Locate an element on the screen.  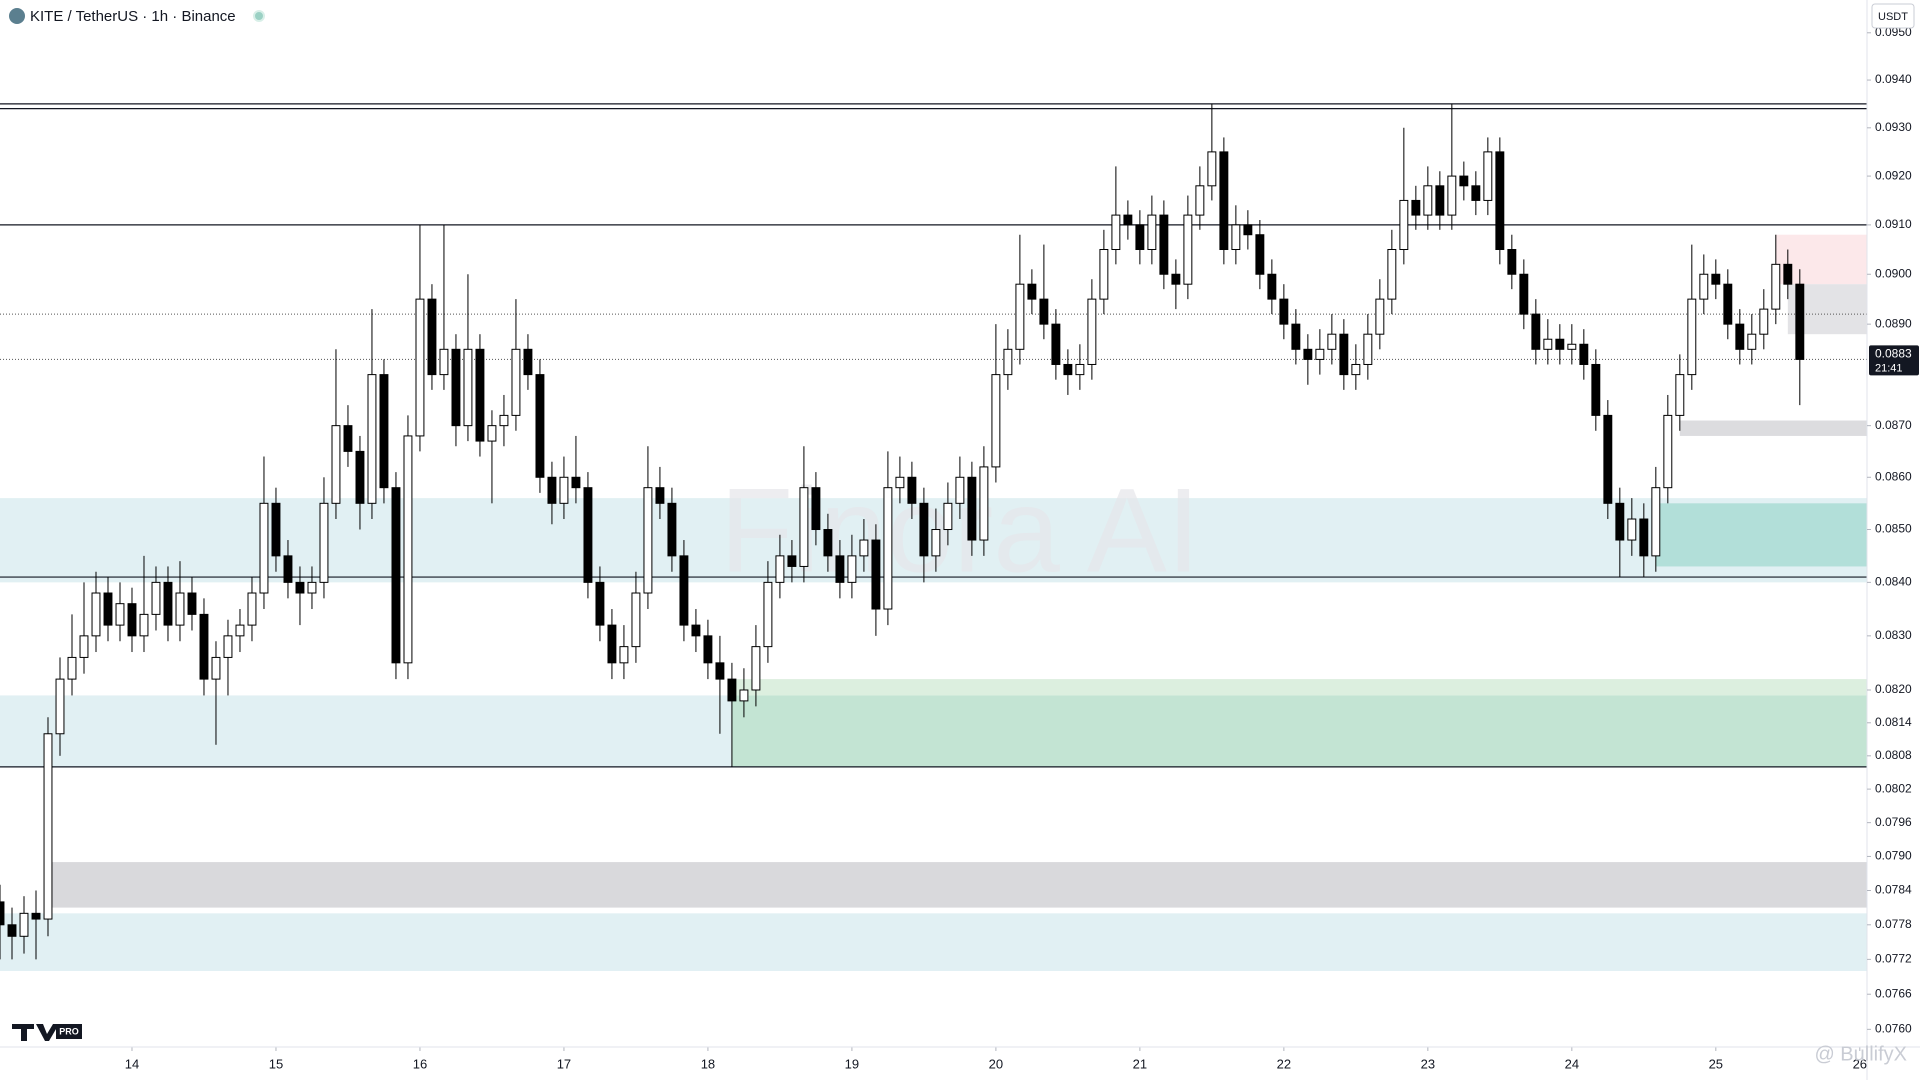
y-tick-label: 0.0840 is located at coordinates (1893, 582).